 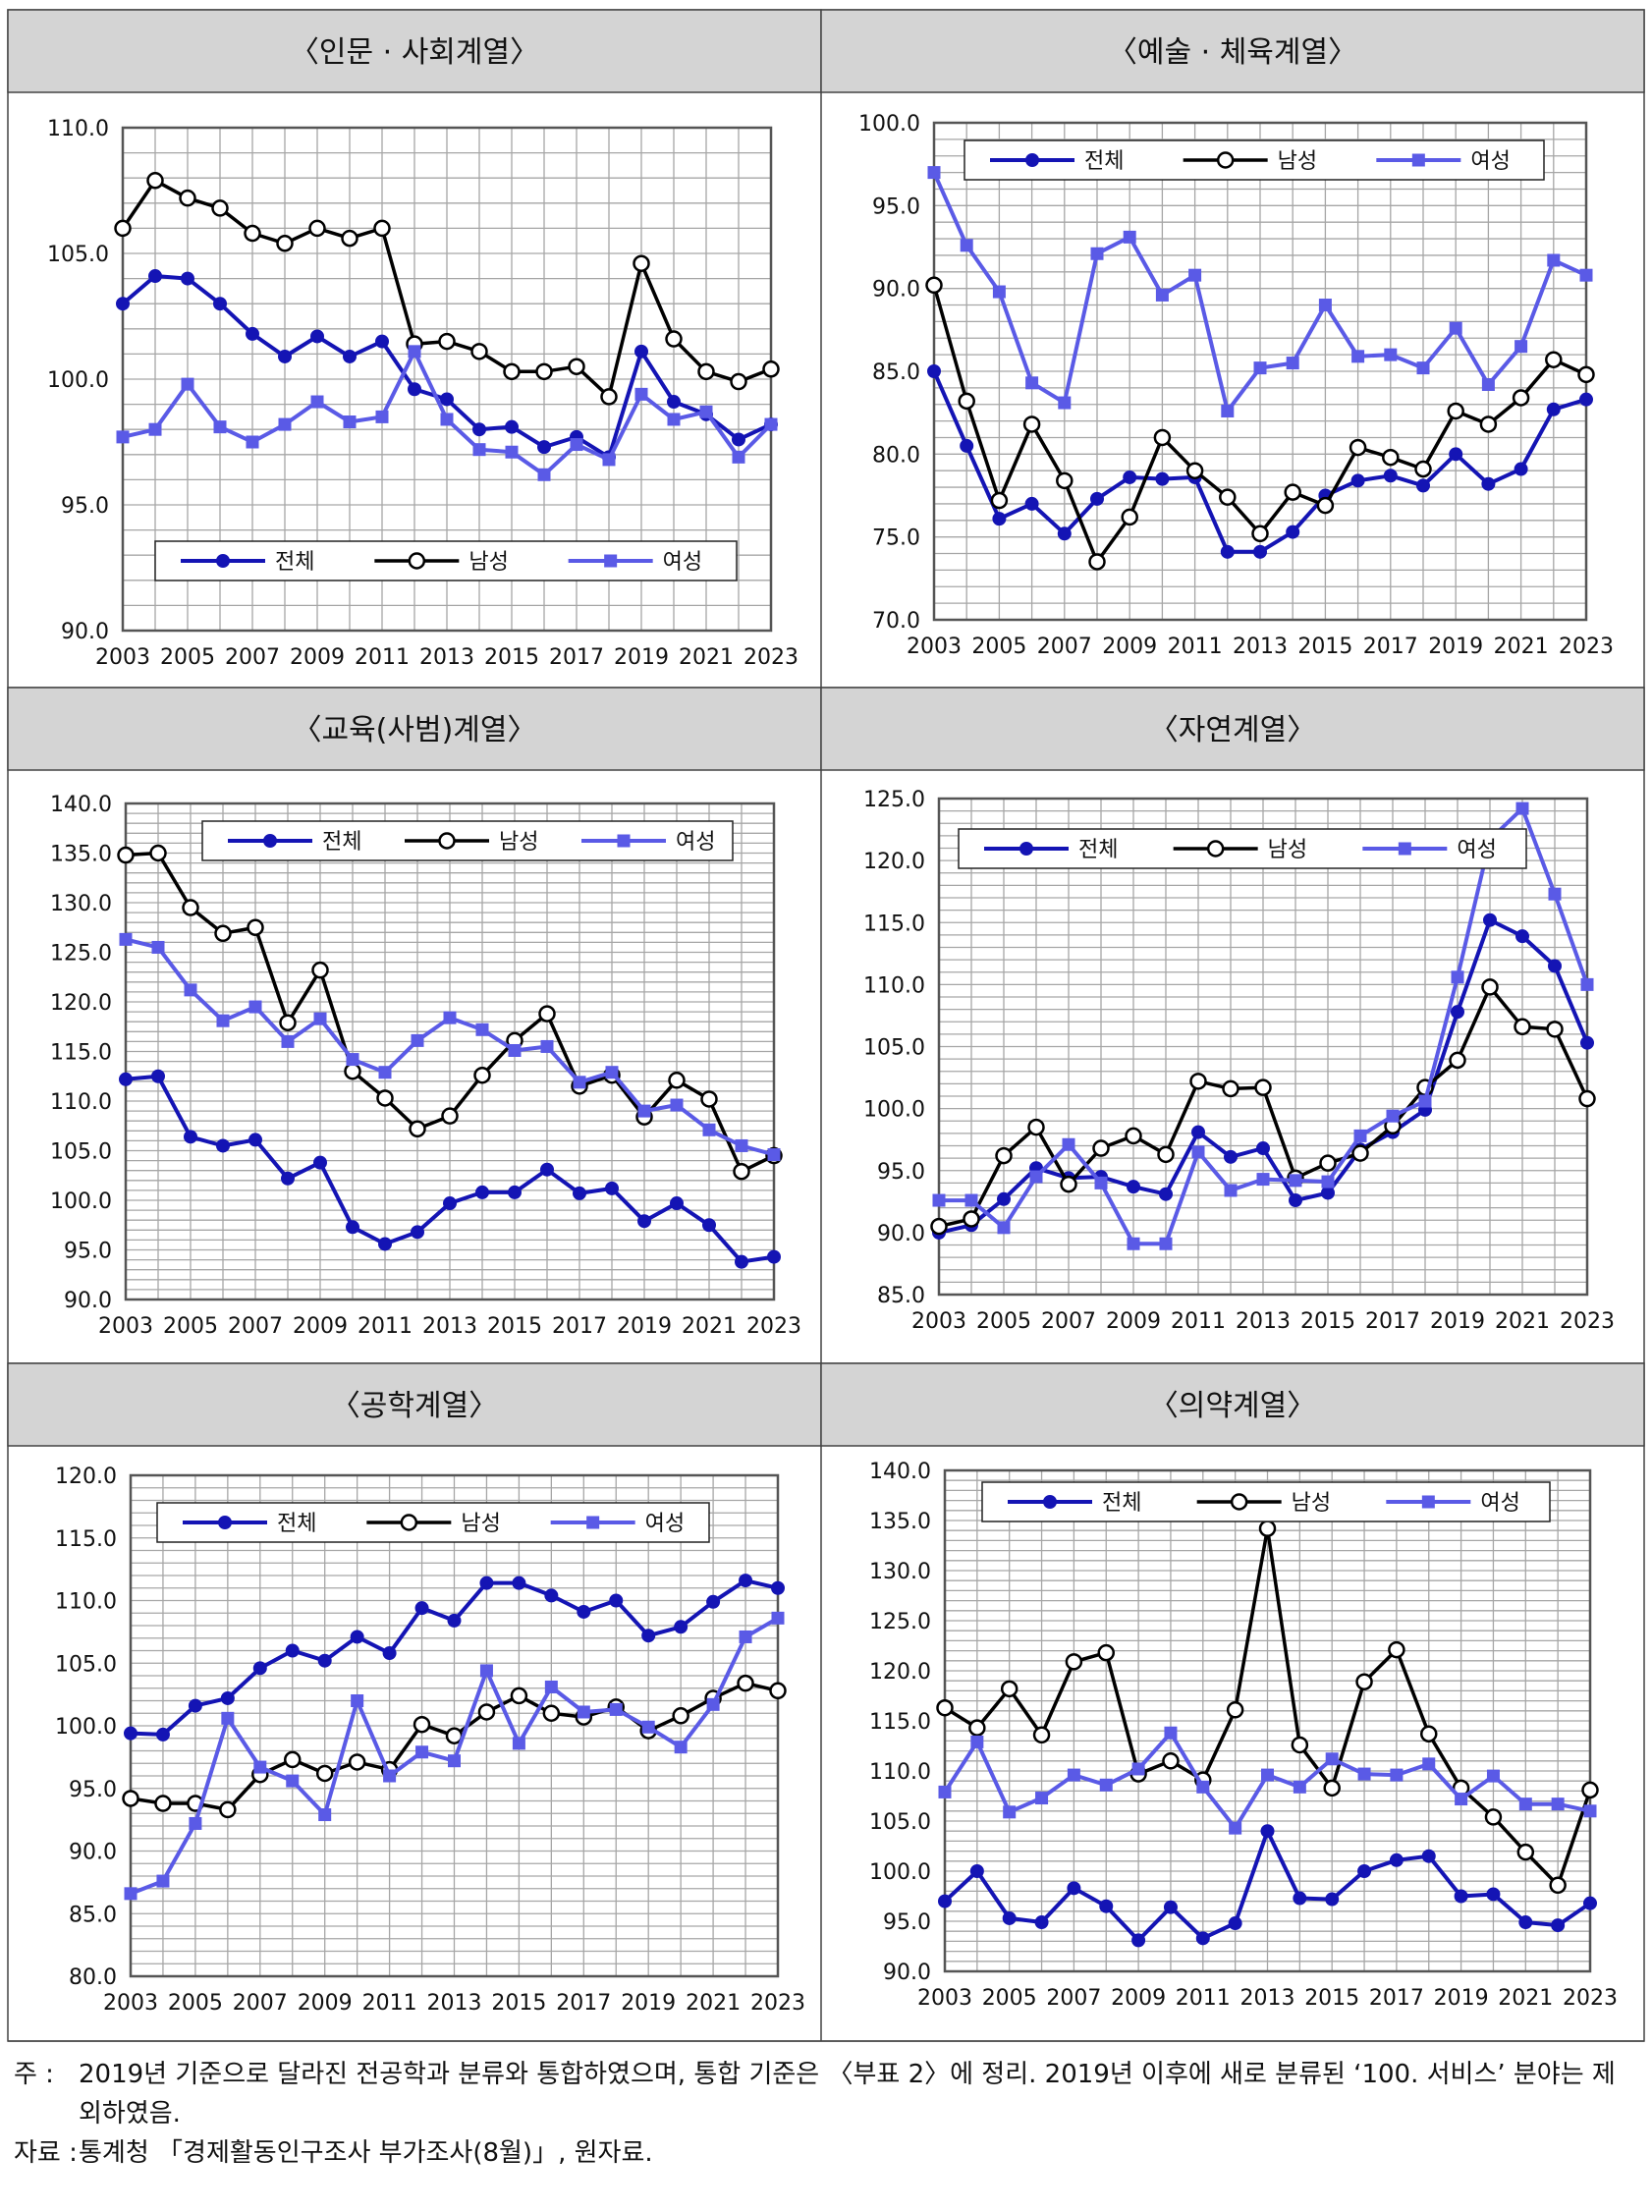 What do you see at coordinates (901, 1296) in the screenshot?
I see `y-tick-label: 85.0` at bounding box center [901, 1296].